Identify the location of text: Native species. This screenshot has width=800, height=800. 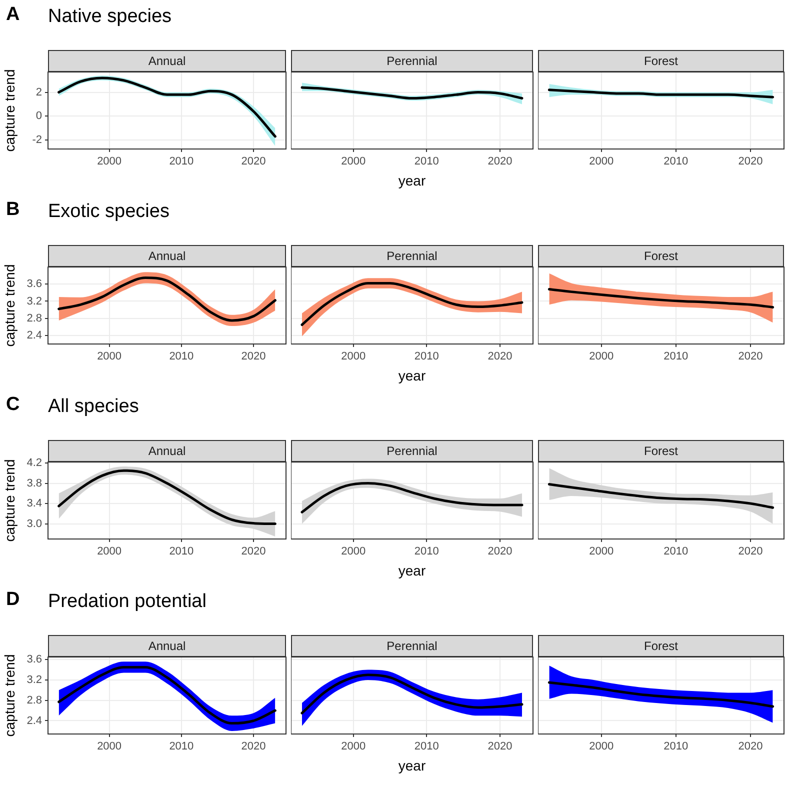
(110, 17).